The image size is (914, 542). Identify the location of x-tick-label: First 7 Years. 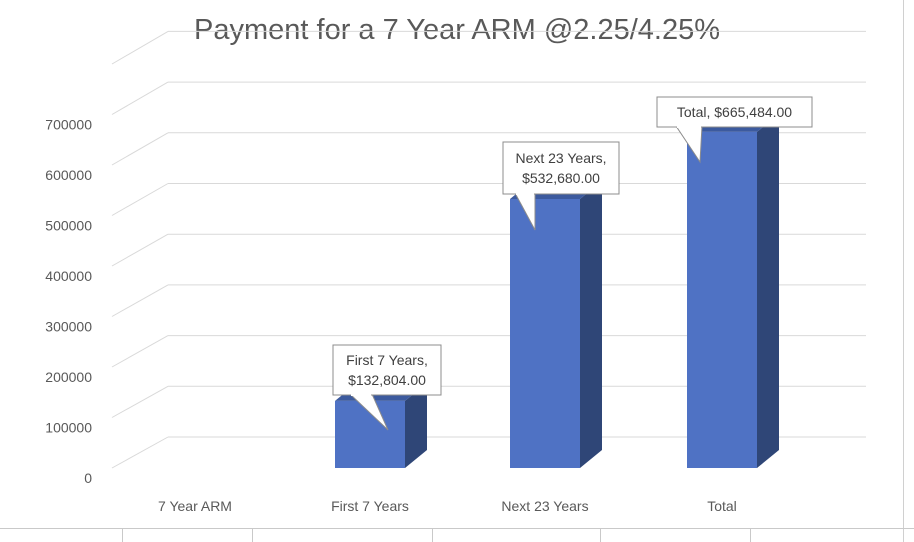
(370, 506).